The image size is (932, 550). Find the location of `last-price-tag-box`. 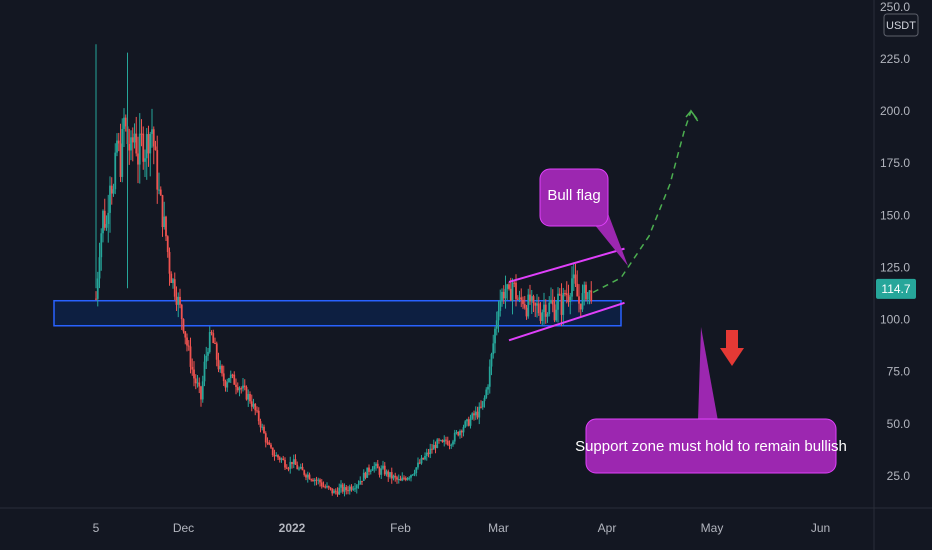

last-price-tag-box is located at coordinates (896, 288).